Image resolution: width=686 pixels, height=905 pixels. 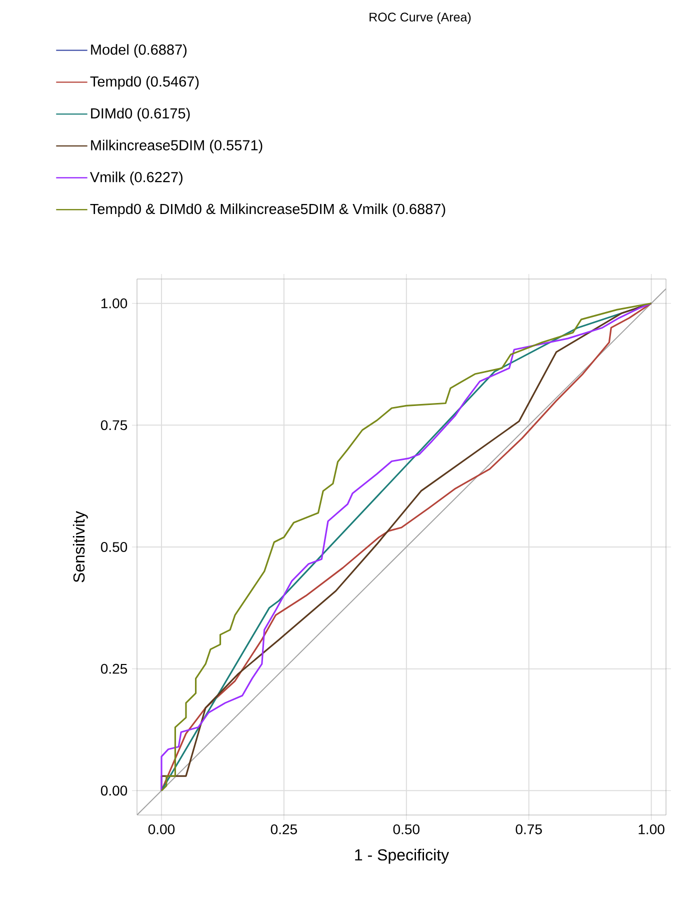 I want to click on legend-label: Tempd0 & DIMd0 & Milkincrease5DIM & Vmilk (0.6887), so click(x=268, y=210).